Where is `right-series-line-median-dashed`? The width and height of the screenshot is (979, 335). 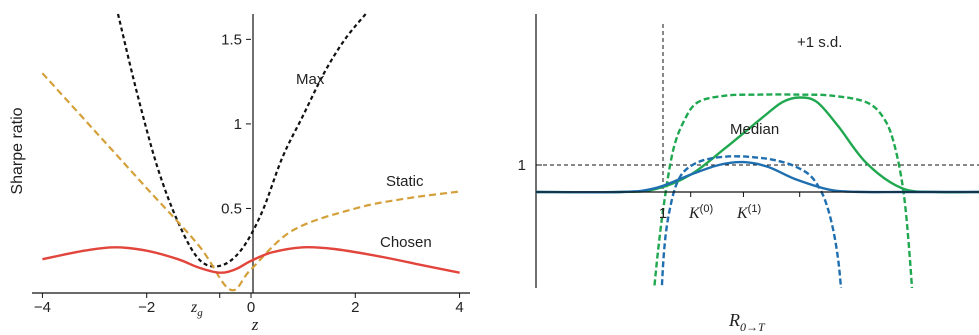 right-series-line-median-dashed is located at coordinates (751, 221).